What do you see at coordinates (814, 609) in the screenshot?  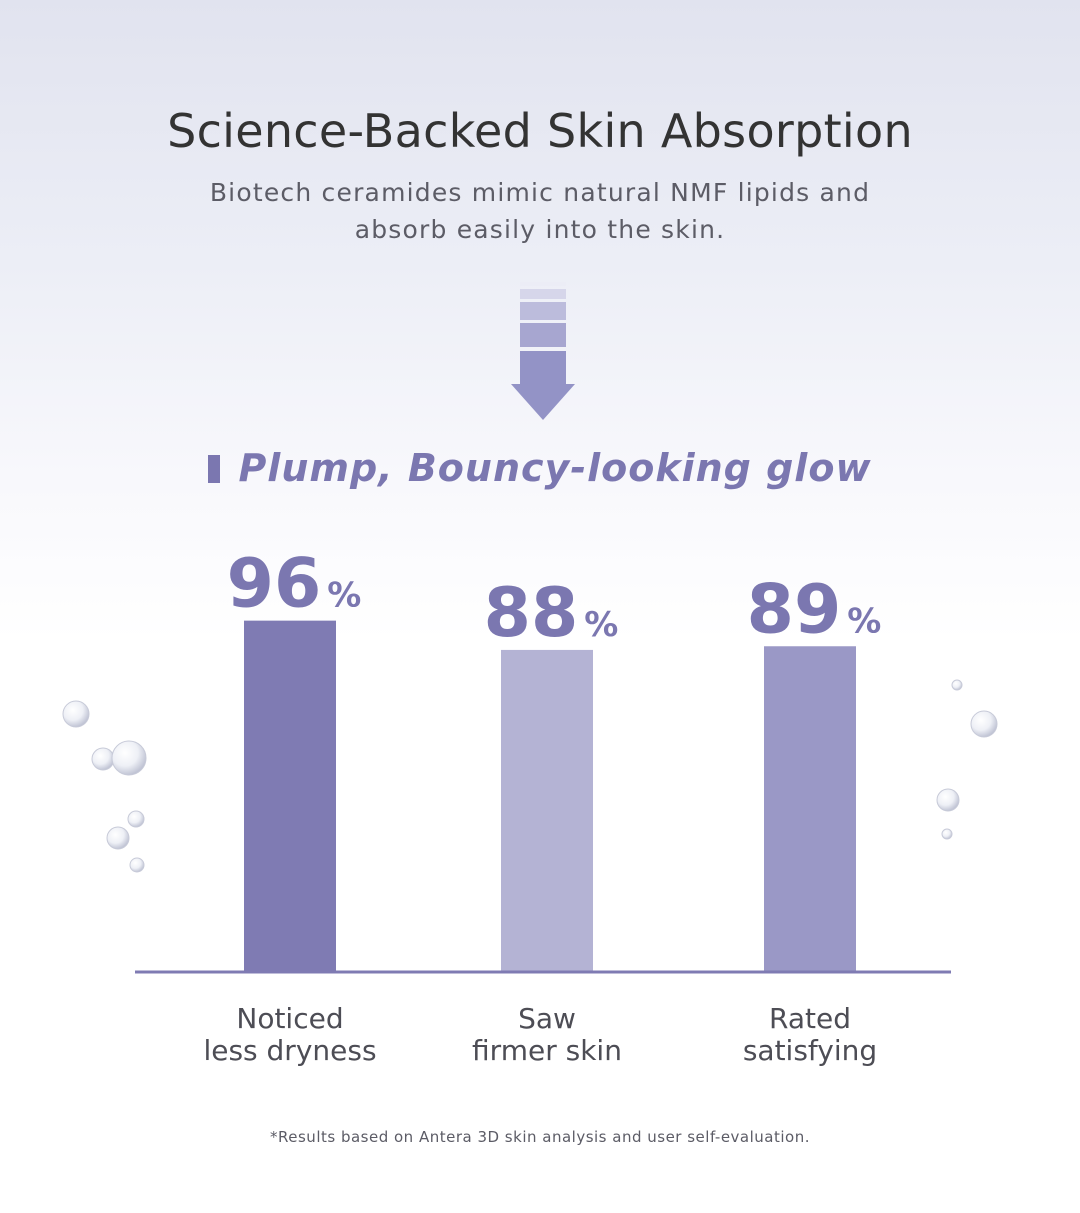 I see `value-label-3: 89%` at bounding box center [814, 609].